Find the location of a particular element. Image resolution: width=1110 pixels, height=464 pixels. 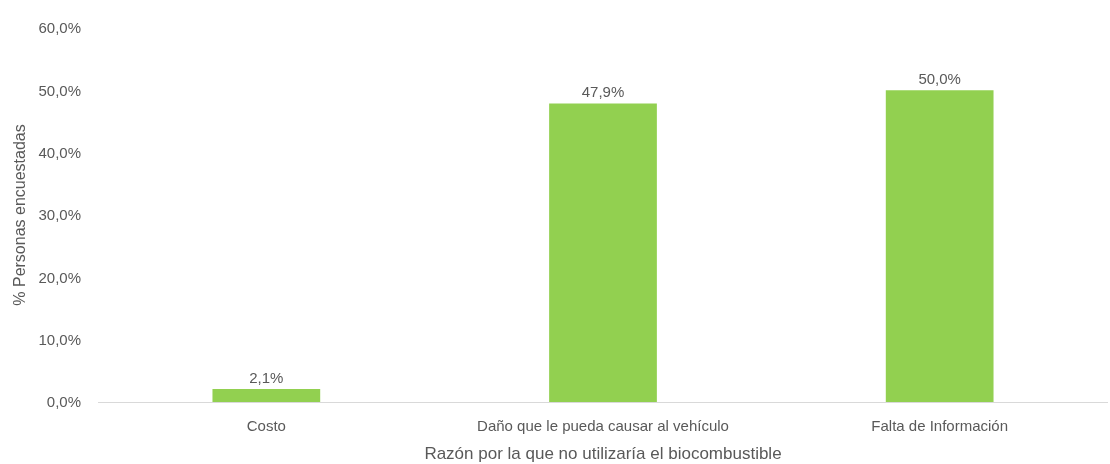

data-label: 2,1% is located at coordinates (266, 377).